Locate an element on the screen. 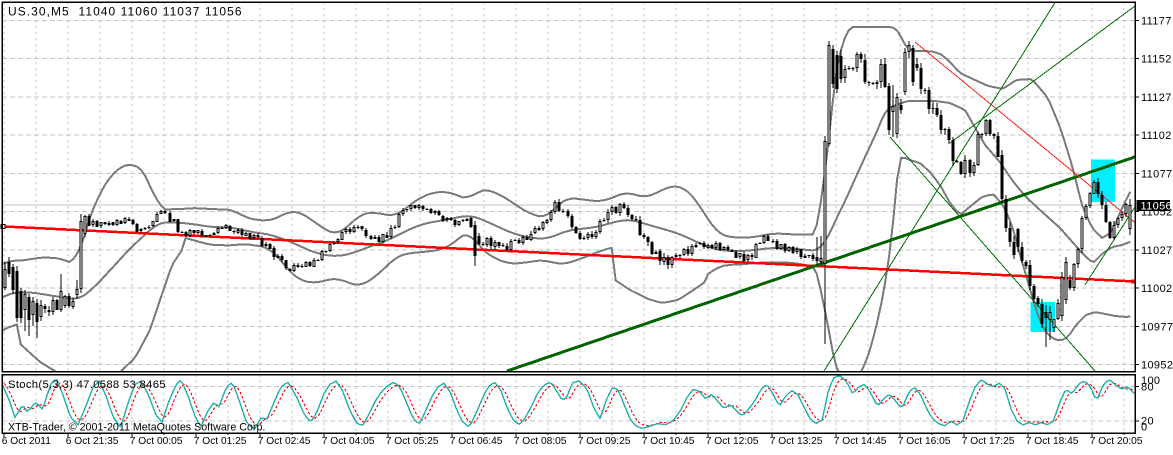  svg-text: 7 Oct 20:05 is located at coordinates (1116, 441).